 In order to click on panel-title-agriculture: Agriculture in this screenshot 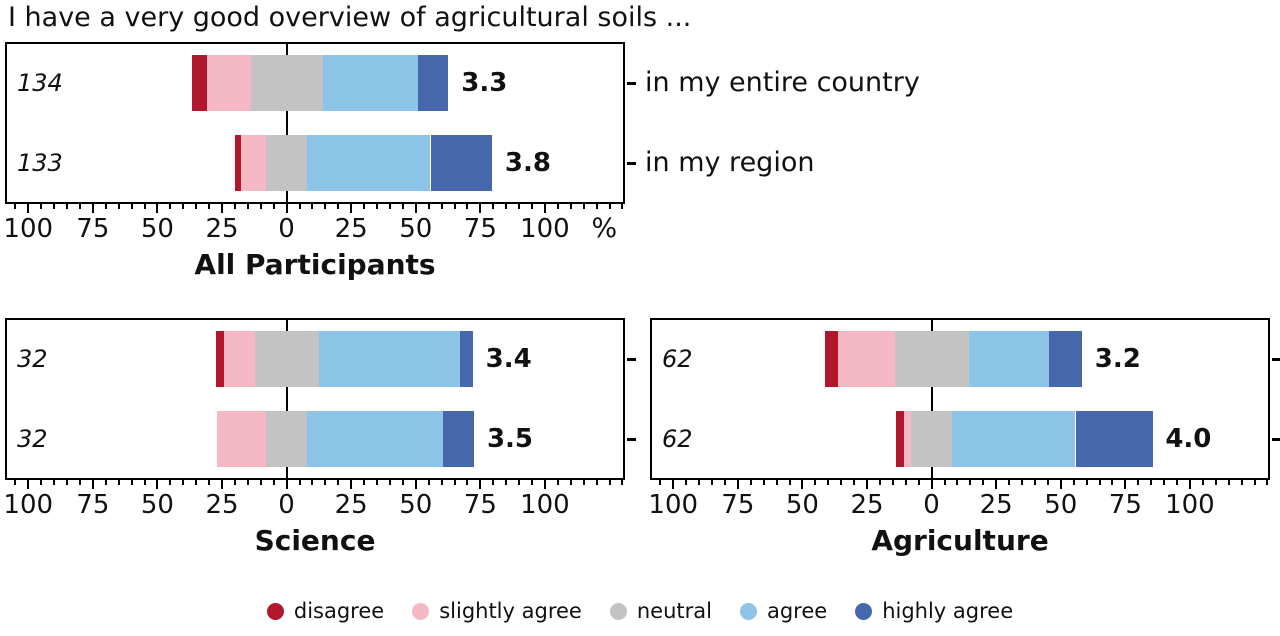, I will do `click(960, 540)`.